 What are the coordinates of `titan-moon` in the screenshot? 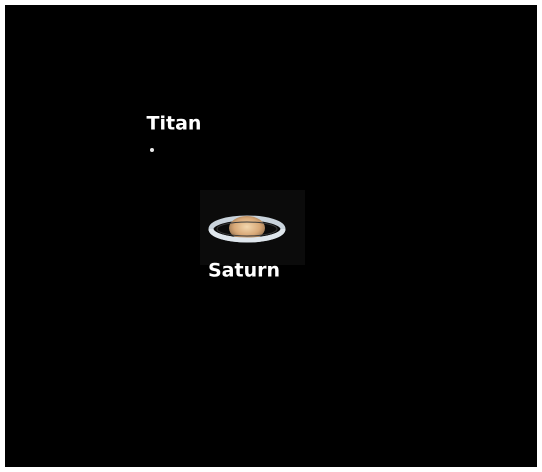 It's located at (152, 150).